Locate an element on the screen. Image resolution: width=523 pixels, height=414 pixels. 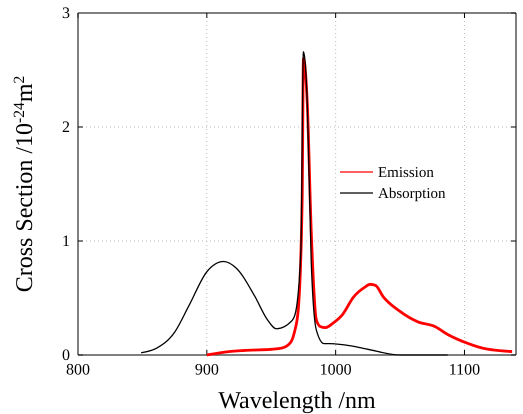
y-tick-label: 1 is located at coordinates (66, 241).